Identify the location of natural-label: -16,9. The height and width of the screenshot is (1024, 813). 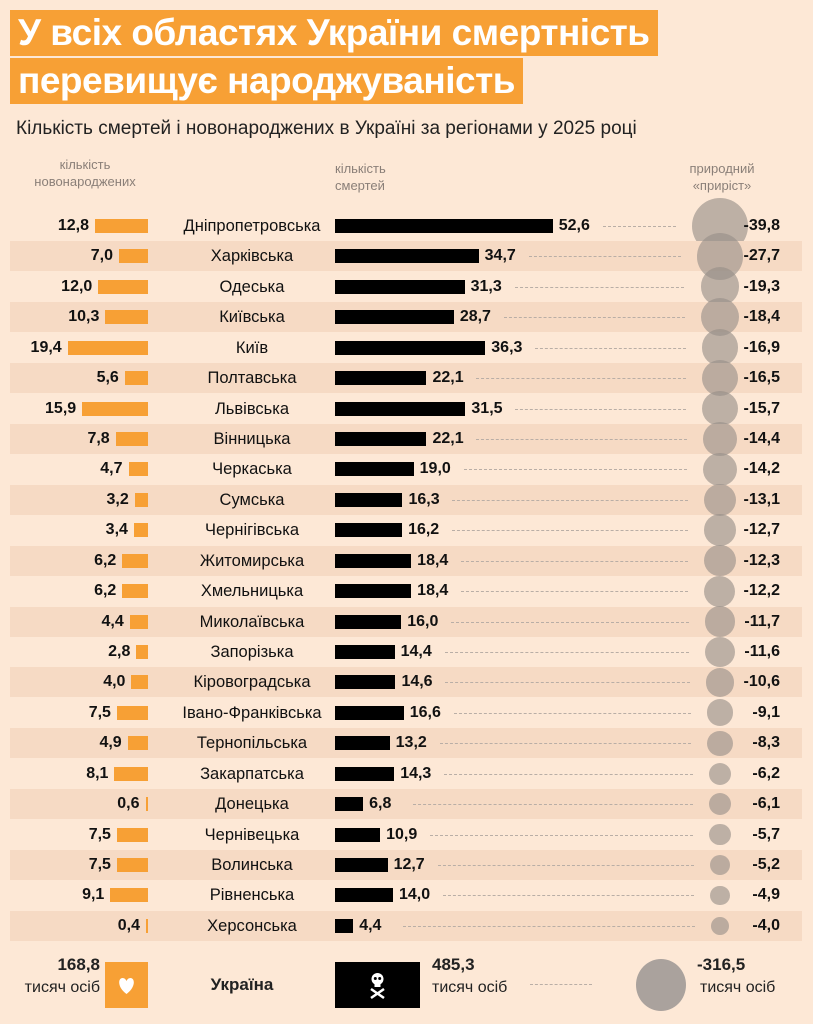
(761, 347).